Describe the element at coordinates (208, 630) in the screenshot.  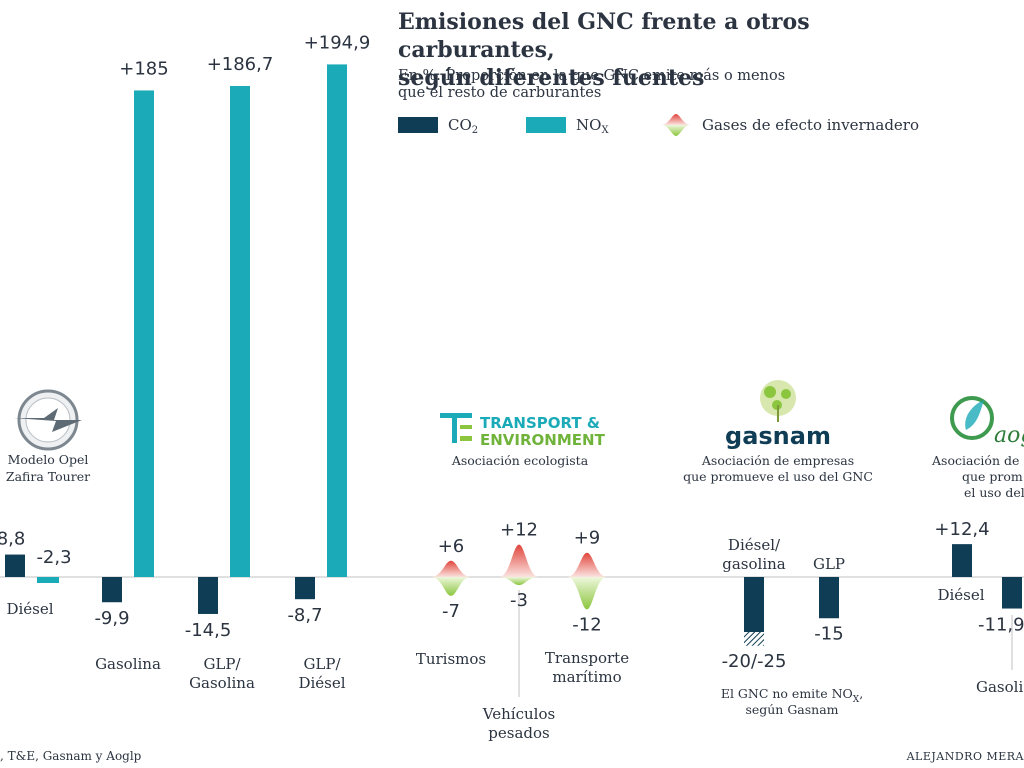
I see `co2-label-2: -14,5` at that location.